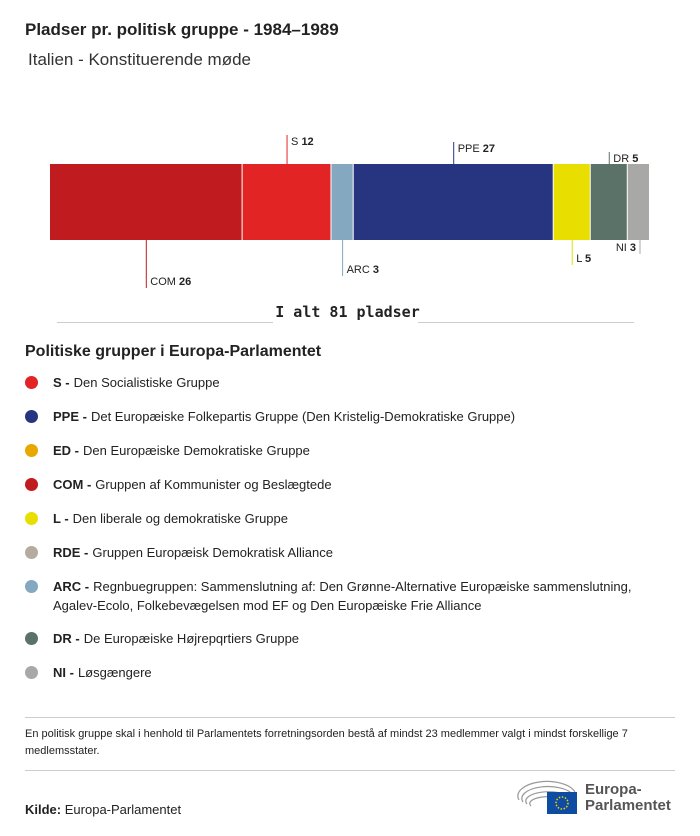  What do you see at coordinates (165, 322) in the screenshot?
I see `divider-left` at bounding box center [165, 322].